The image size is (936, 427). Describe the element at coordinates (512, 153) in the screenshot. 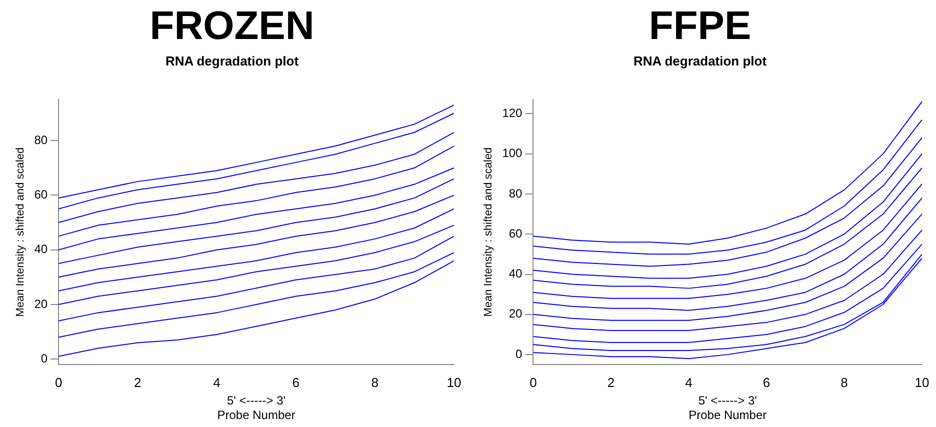

I see `y-tick-label: 100` at that location.